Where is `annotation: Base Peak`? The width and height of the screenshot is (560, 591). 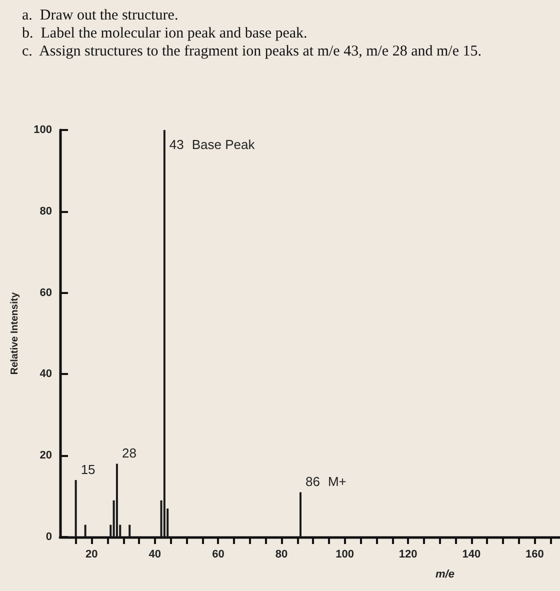
annotation: Base Peak is located at coordinates (224, 144).